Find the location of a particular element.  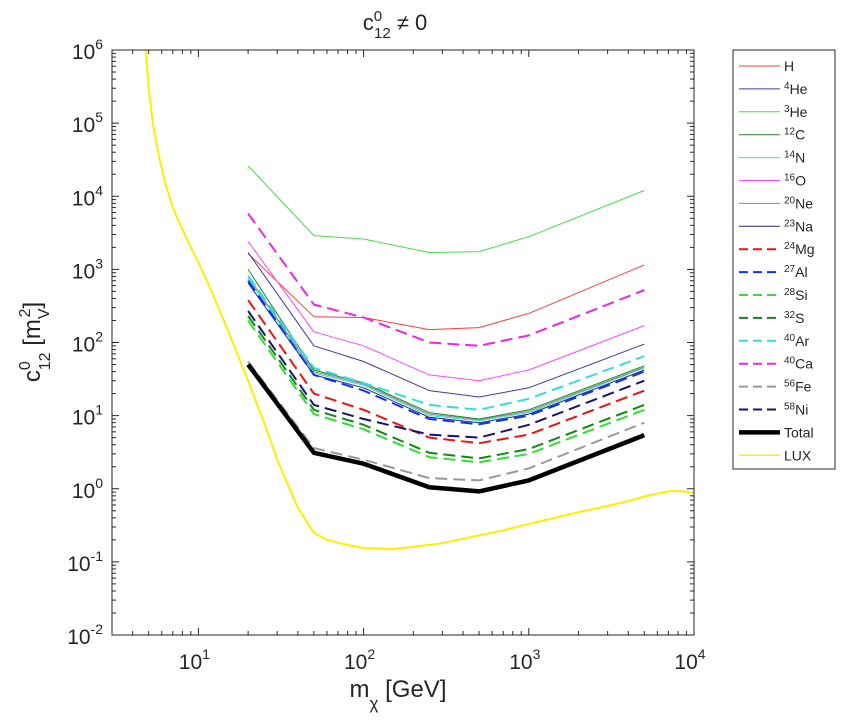

y-tick-label: 10⁴ is located at coordinates (87, 196).